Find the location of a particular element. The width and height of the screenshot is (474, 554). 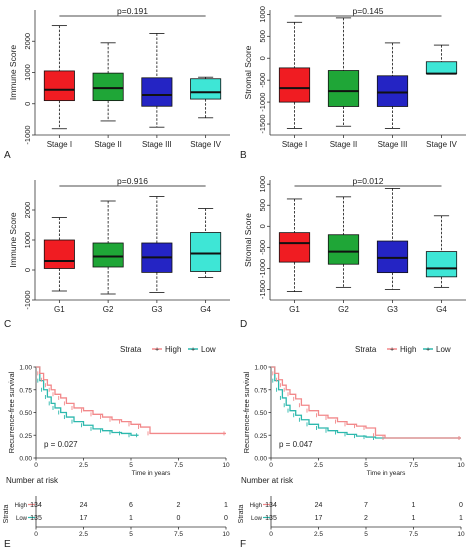

panel-letter: E is located at coordinates (7, 544).